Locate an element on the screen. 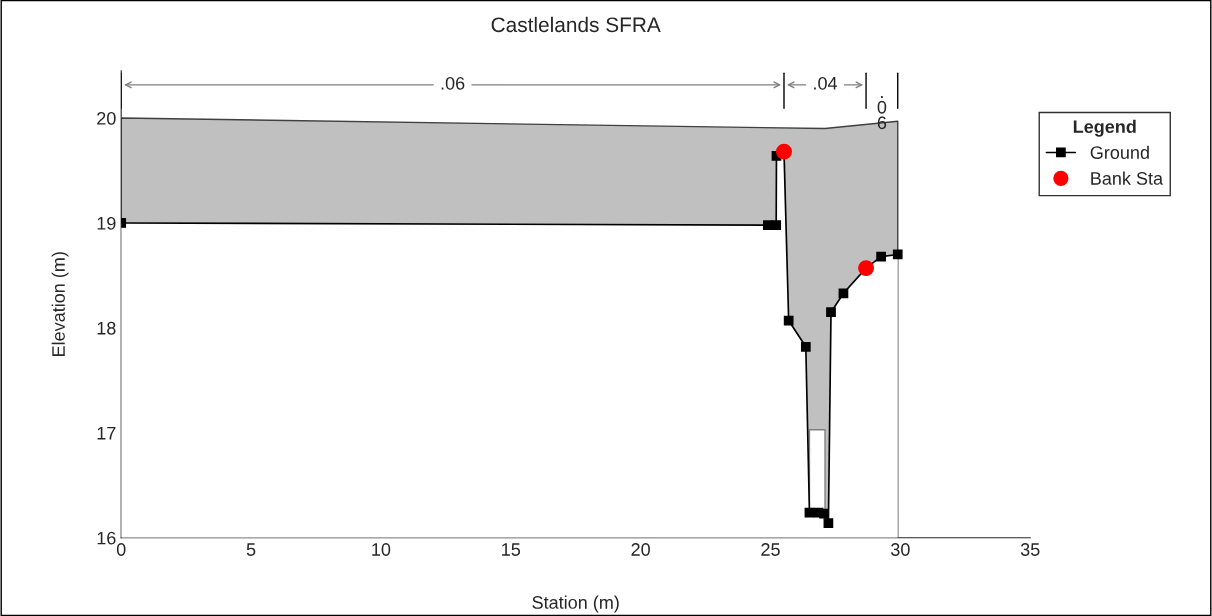 This screenshot has height=616, width=1212. x-tick-label: 15 is located at coordinates (511, 549).